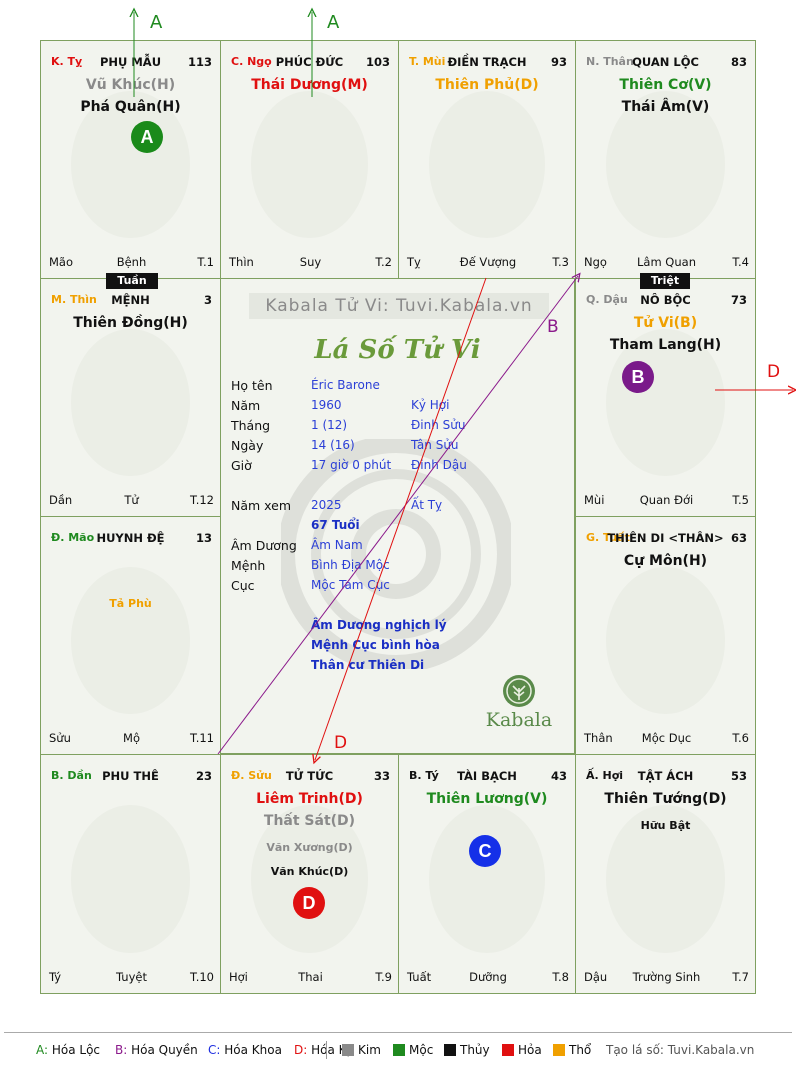 The height and width of the screenshot is (1070, 796). I want to click on element-item: Kim, so click(361, 1050).